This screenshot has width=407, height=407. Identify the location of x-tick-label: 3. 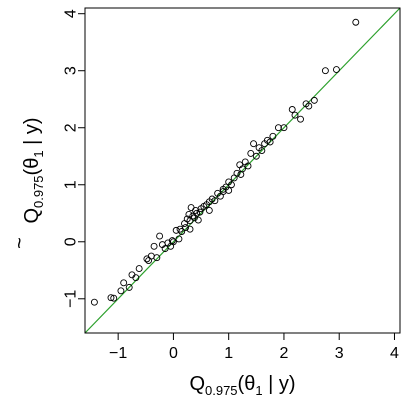
(339, 353).